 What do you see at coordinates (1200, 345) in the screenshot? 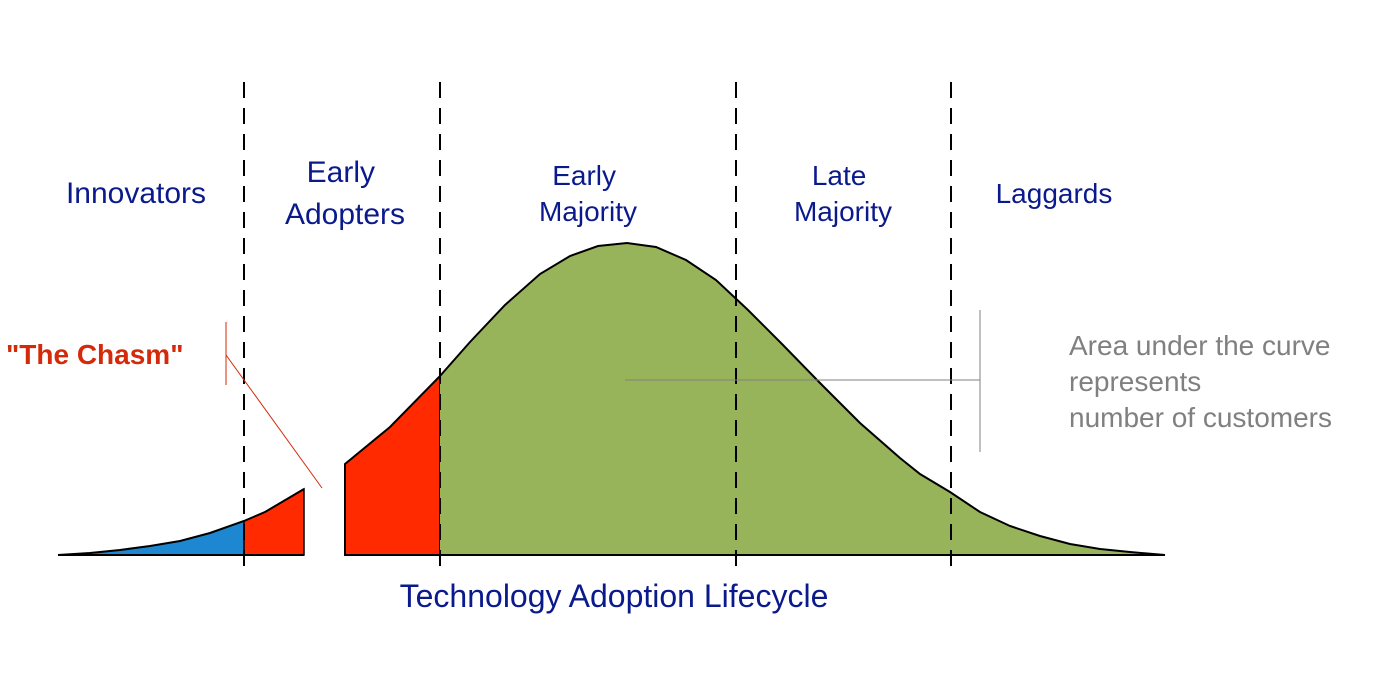
I see `area-note-line: Area under the curve` at bounding box center [1200, 345].